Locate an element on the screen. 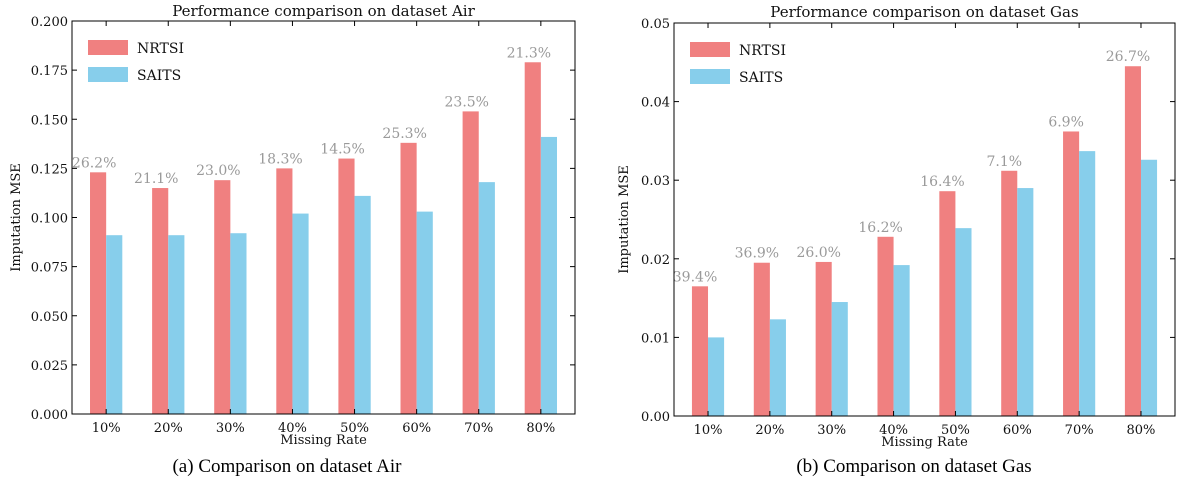  improvement-label-6: 23.5% is located at coordinates (467, 102).